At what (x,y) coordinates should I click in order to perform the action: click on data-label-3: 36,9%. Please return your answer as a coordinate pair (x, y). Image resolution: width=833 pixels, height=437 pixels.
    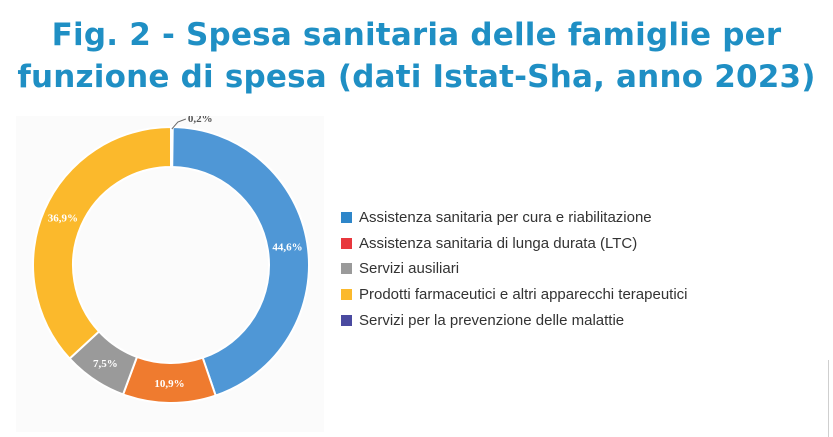
    Looking at the image, I should click on (63, 219).